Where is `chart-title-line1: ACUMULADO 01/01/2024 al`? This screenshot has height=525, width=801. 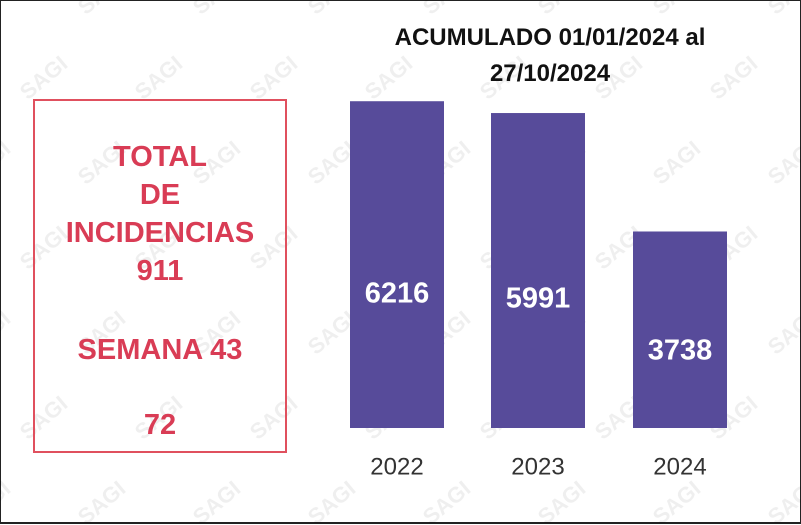
chart-title-line1: ACUMULADO 01/01/2024 al is located at coordinates (550, 37).